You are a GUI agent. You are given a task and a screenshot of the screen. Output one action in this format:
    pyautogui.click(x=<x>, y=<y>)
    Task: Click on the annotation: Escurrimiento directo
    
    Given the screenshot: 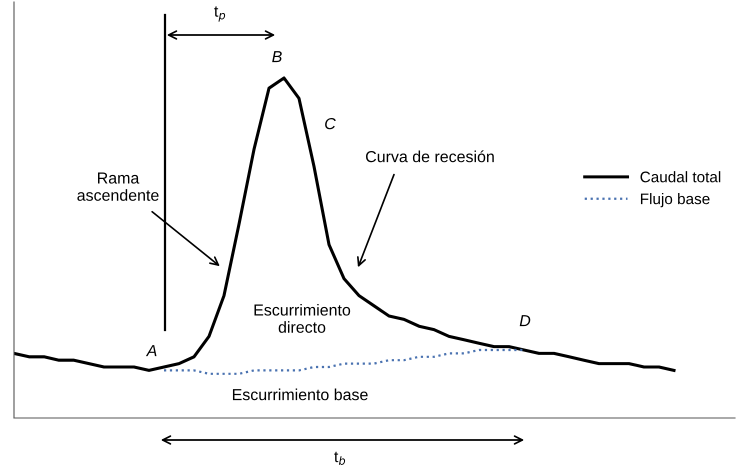 What is the action you would take?
    pyautogui.click(x=302, y=318)
    